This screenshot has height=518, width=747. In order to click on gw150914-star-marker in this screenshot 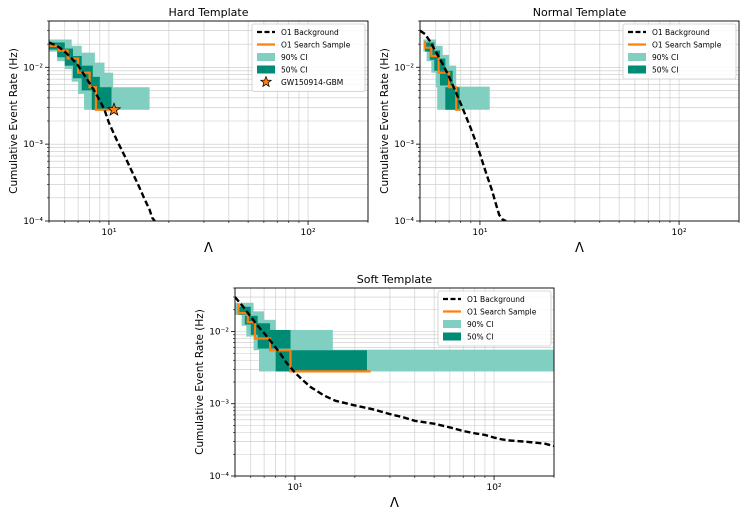, I will do `click(114, 109)`.